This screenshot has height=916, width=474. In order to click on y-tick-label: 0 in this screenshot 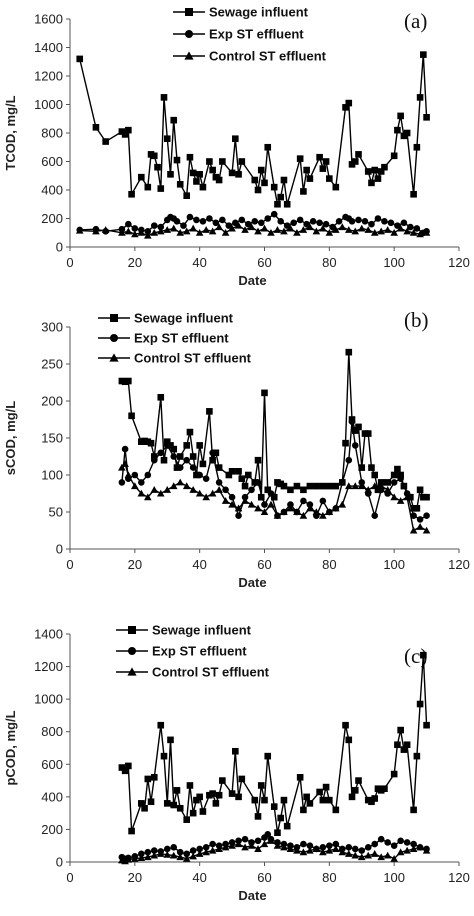, I will do `click(59, 549)`.